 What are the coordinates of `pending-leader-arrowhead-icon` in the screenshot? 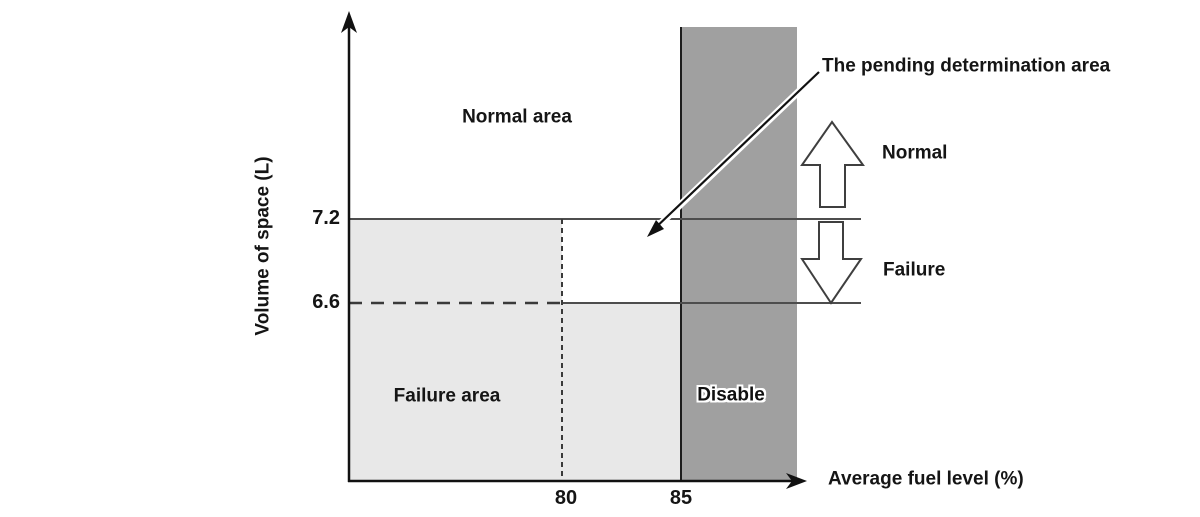 It's located at (655, 228).